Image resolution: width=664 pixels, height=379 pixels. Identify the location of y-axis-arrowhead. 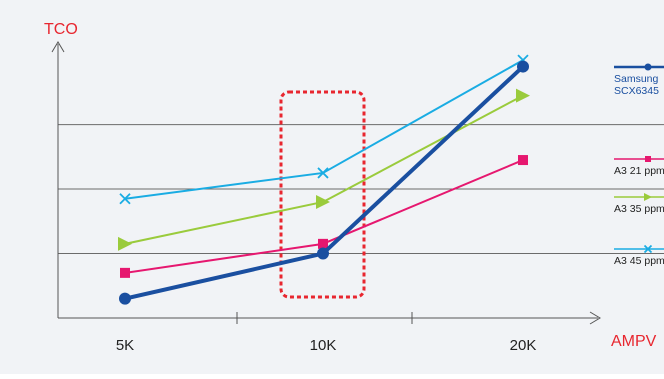
(58, 47).